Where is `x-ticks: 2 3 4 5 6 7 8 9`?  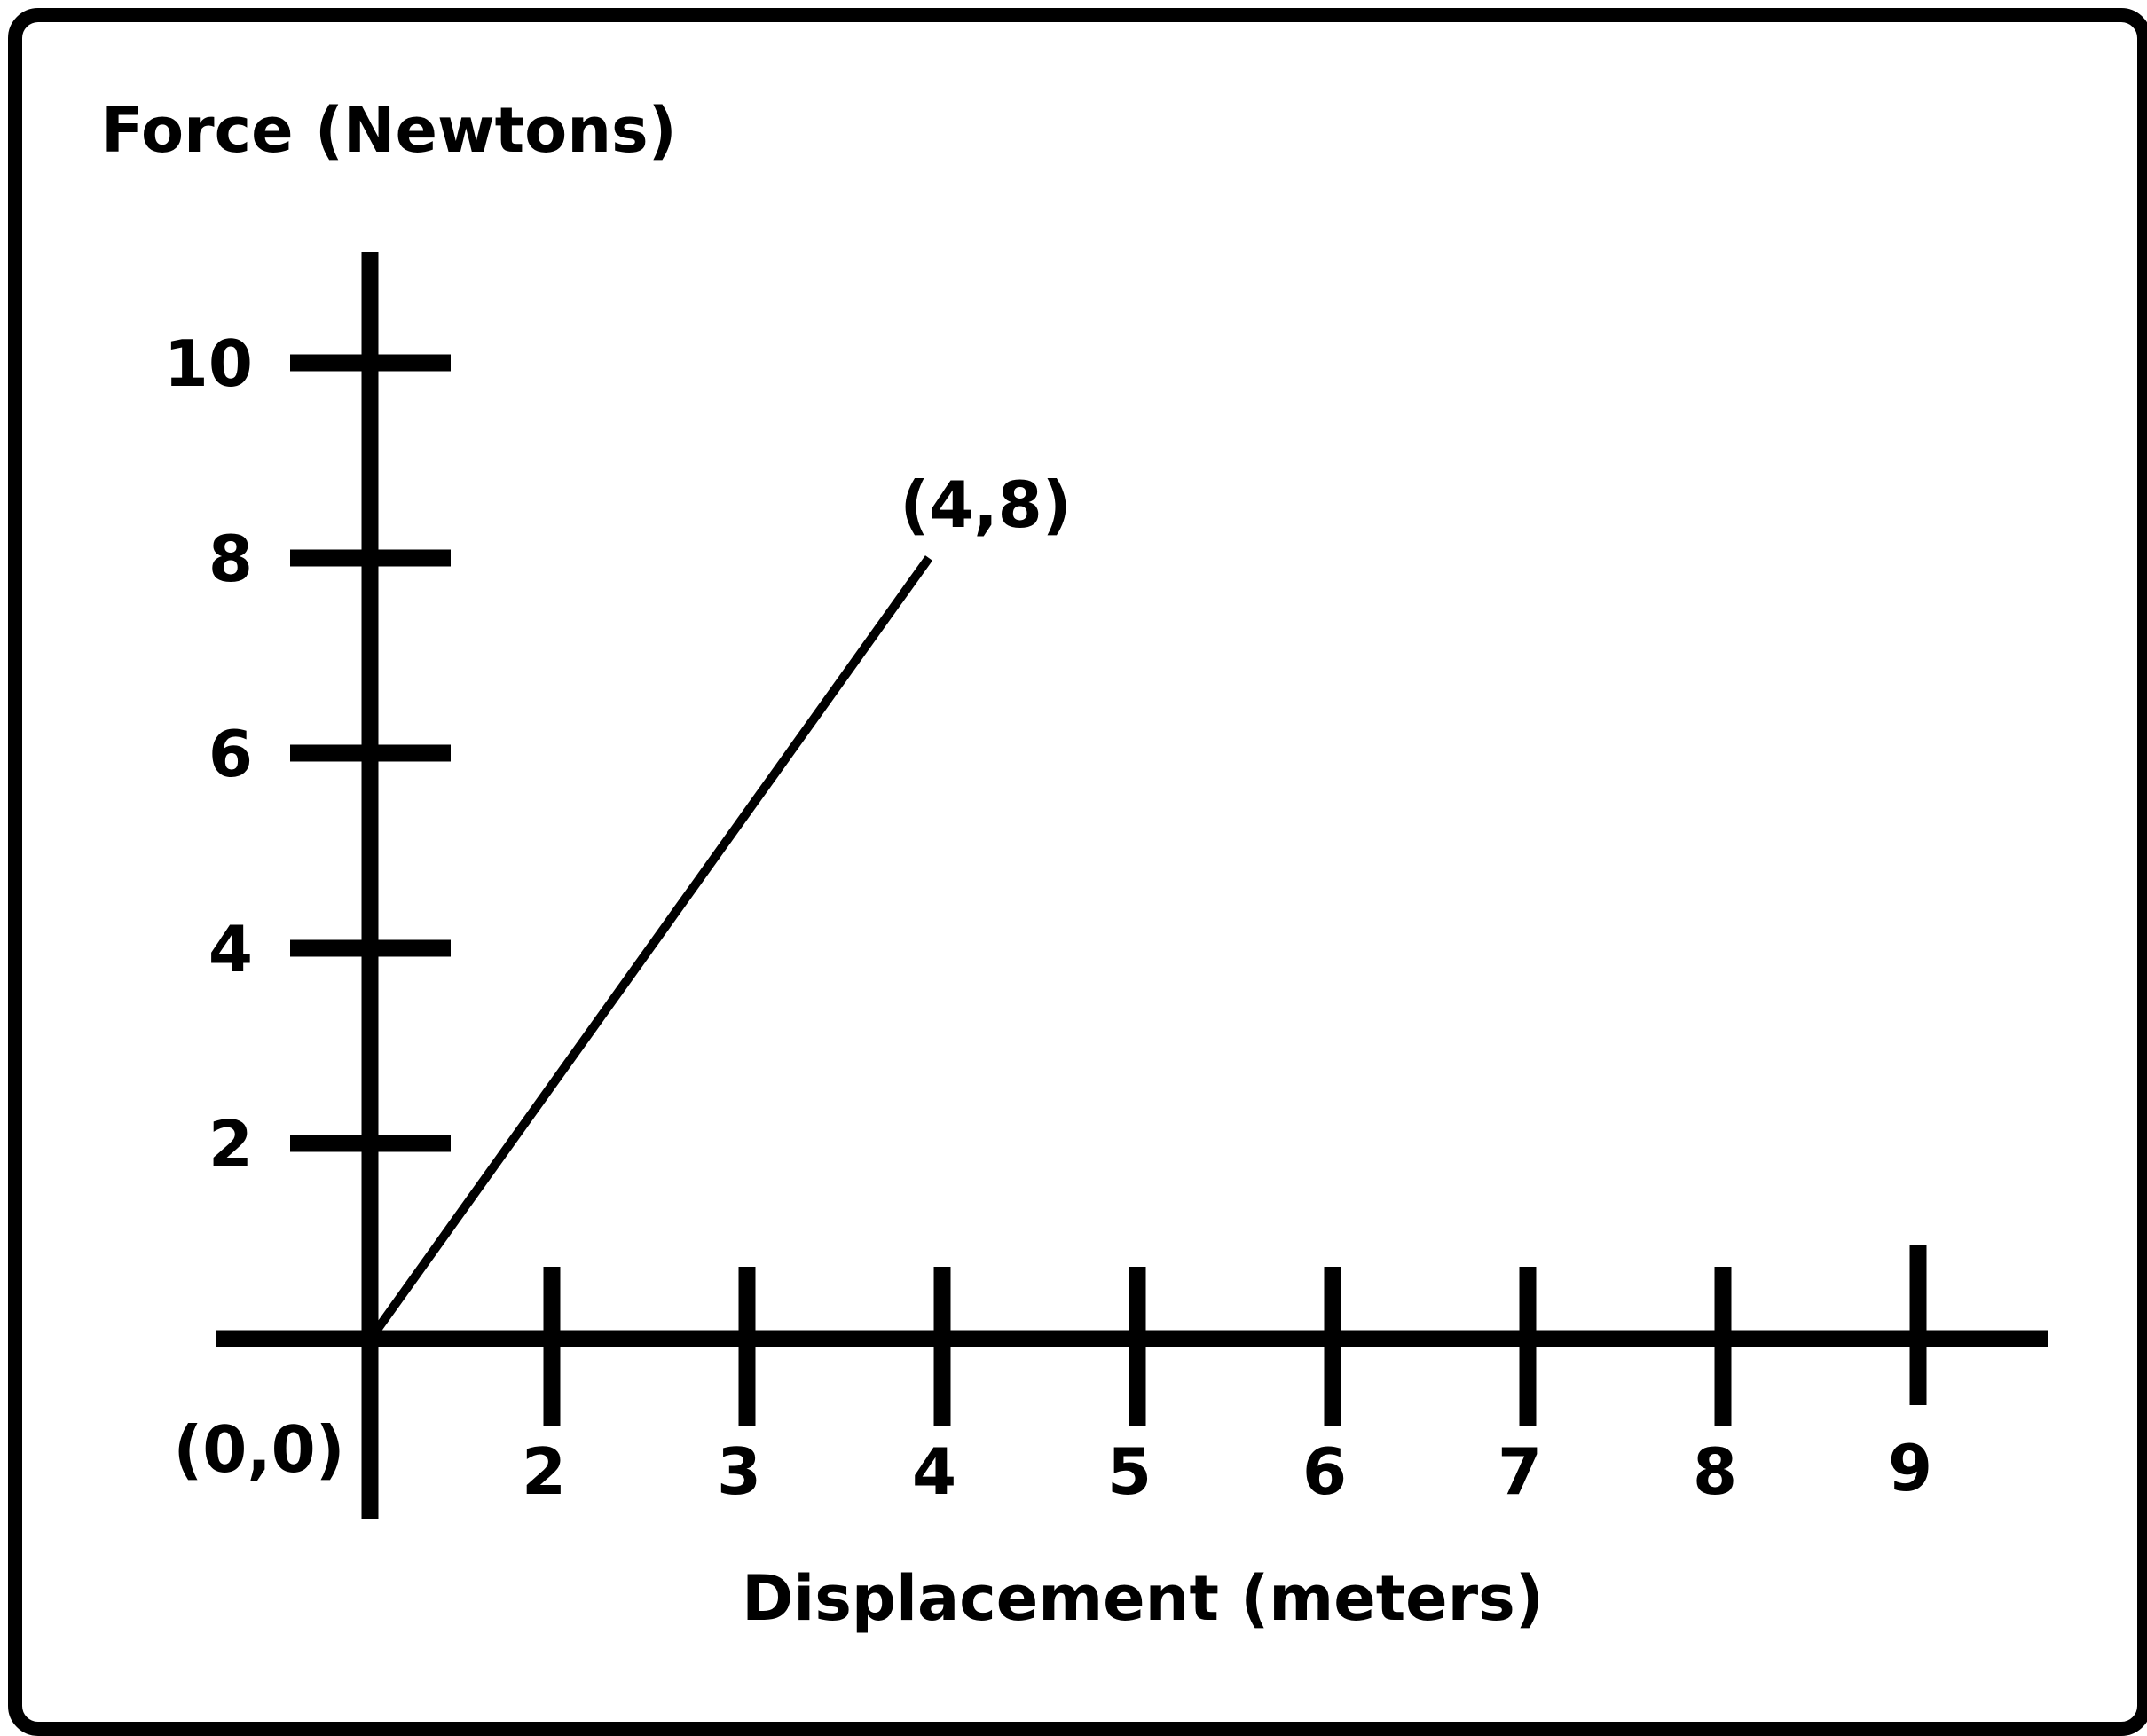 x-ticks: 2 3 4 5 6 7 8 9 is located at coordinates (1227, 1377).